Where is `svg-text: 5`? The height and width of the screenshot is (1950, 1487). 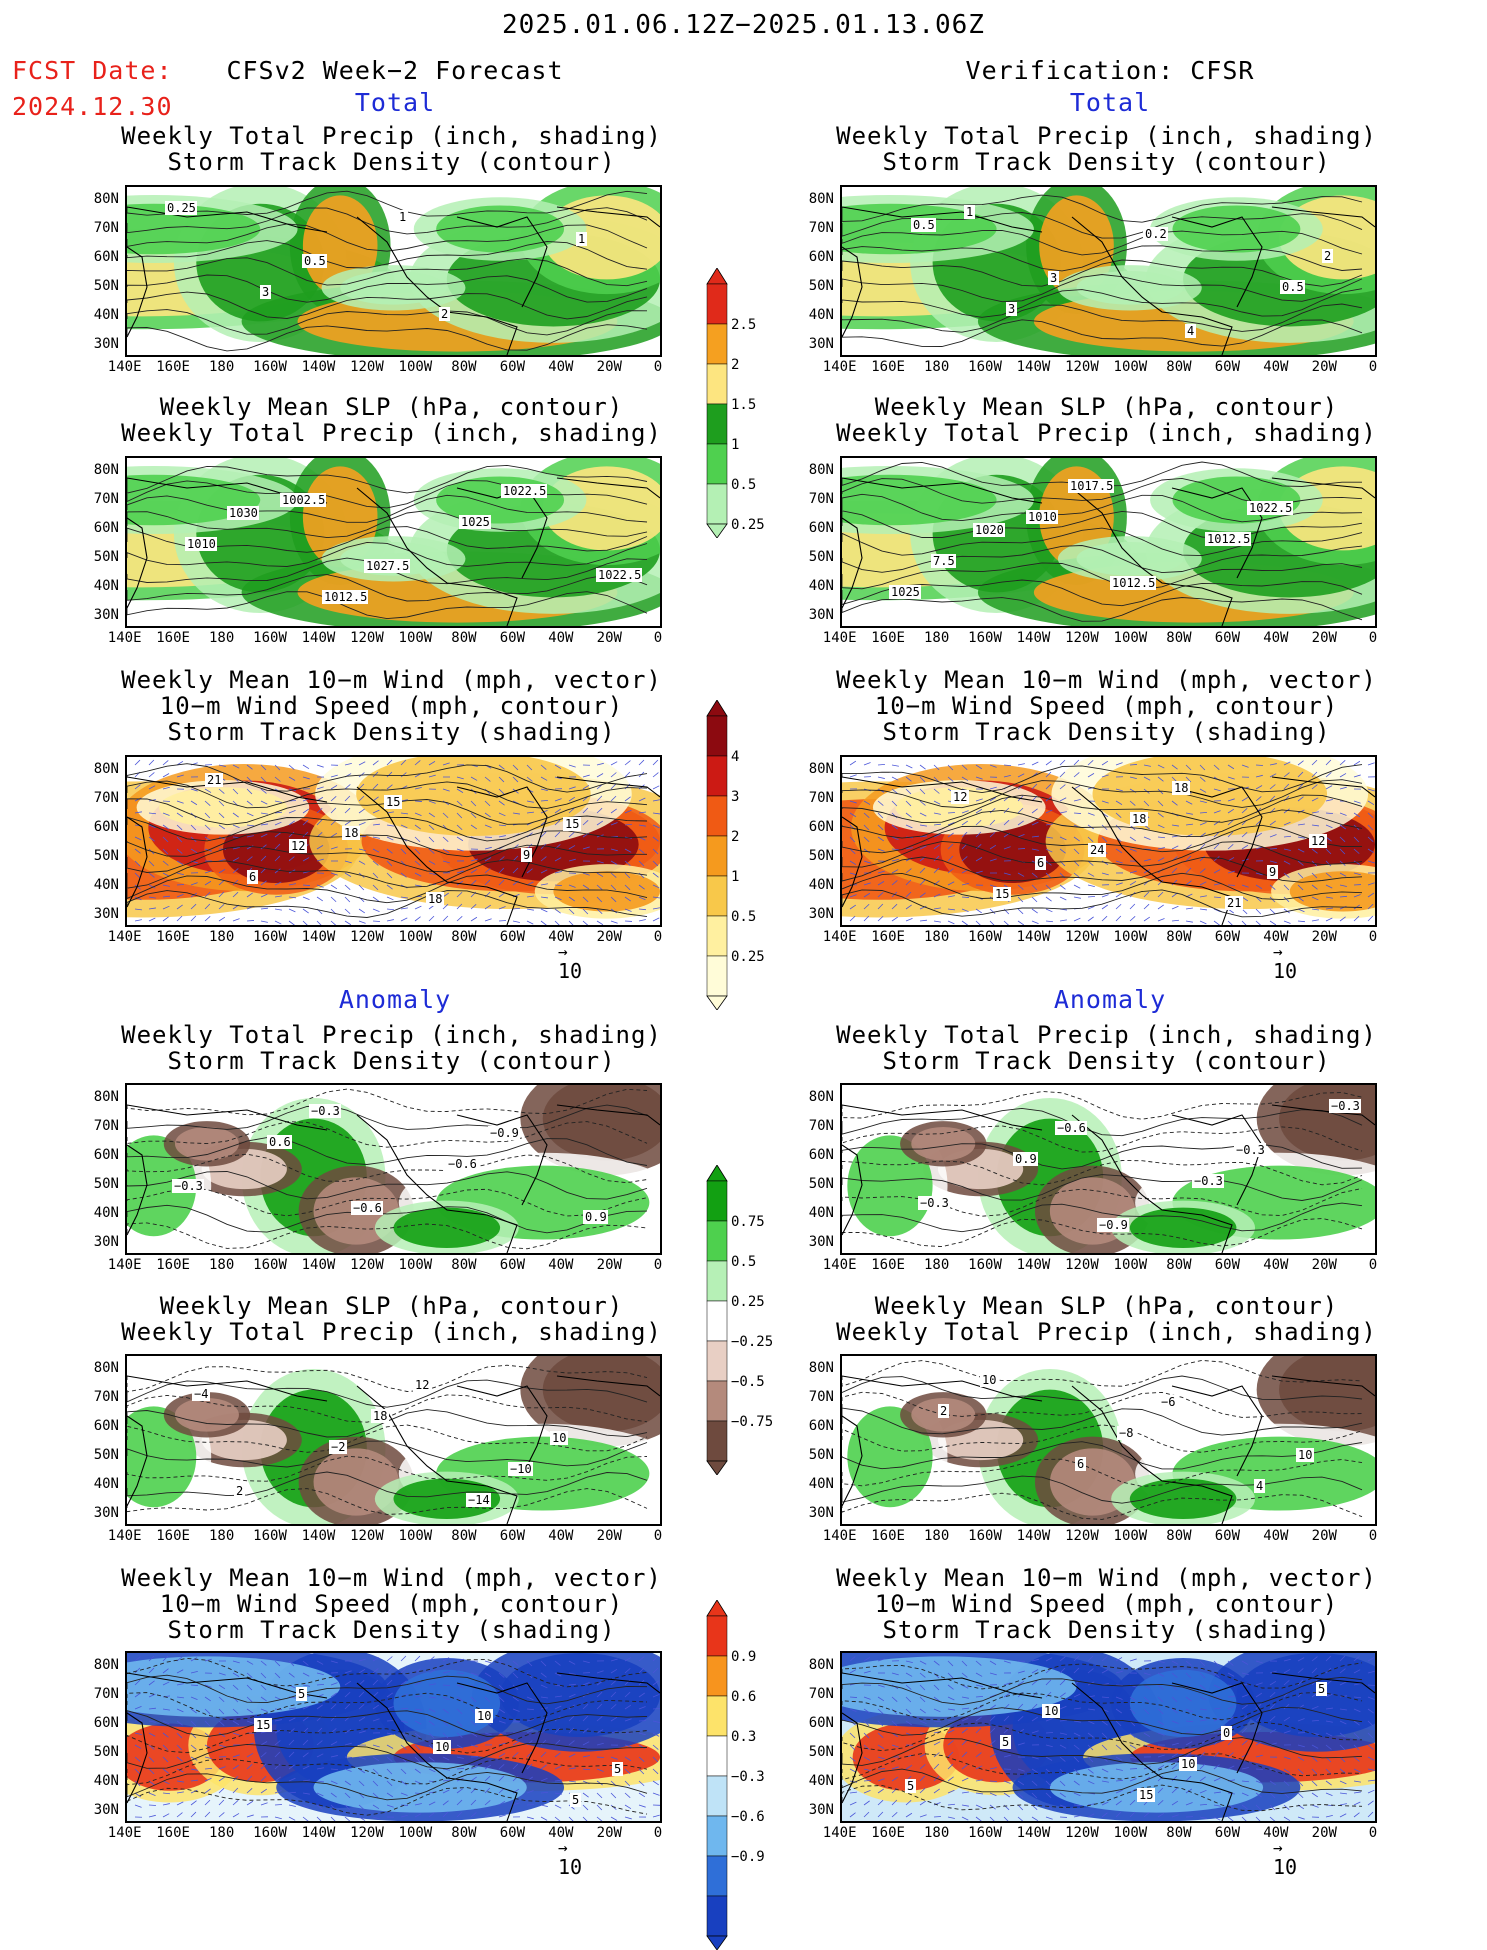 svg-text: 5 is located at coordinates (575, 1800).